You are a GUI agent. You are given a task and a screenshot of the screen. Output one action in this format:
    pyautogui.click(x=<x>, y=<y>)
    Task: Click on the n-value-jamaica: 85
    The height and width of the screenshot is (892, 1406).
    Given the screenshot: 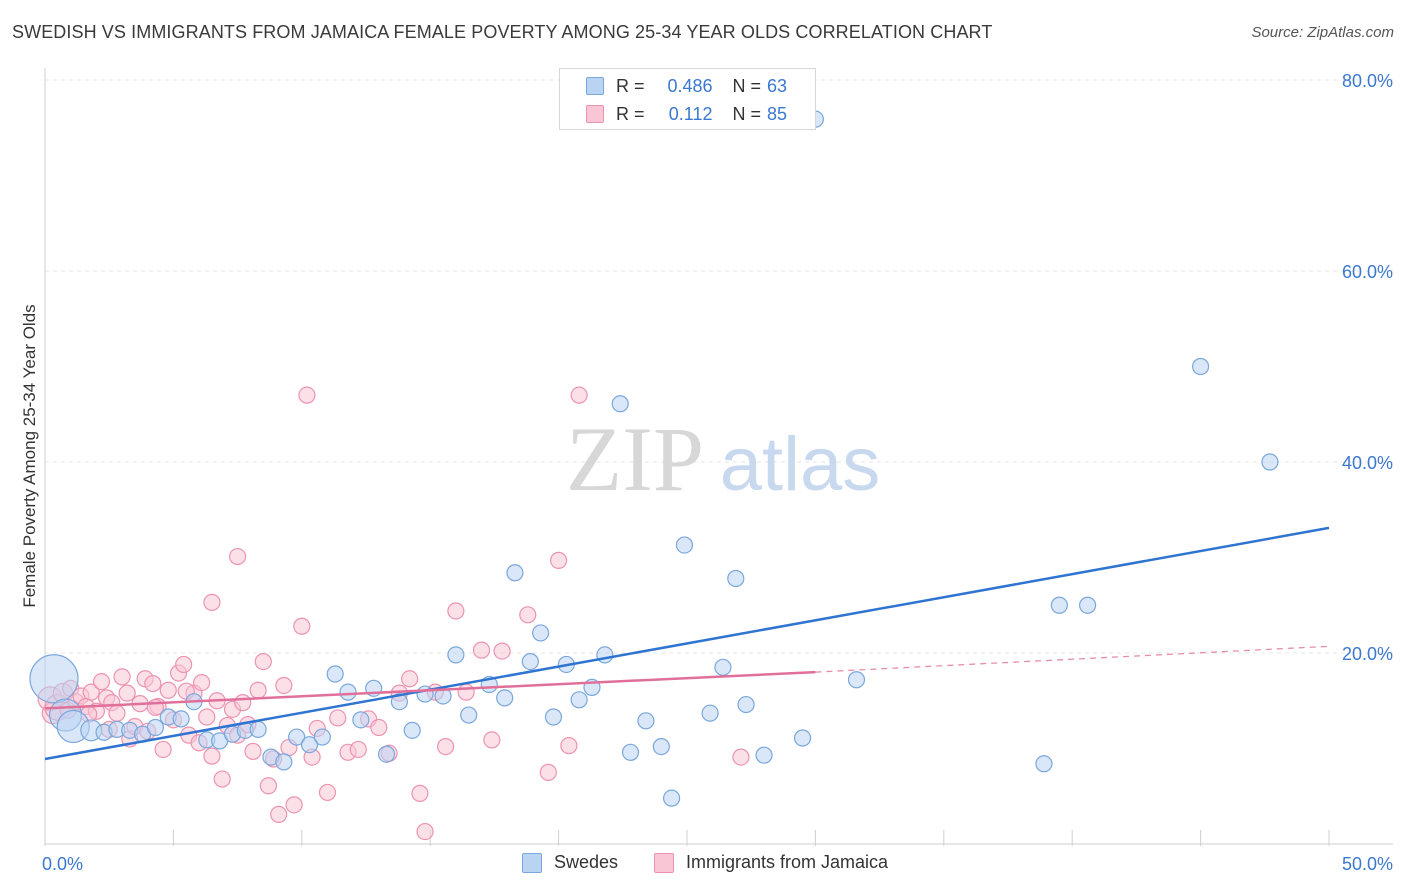 What is the action you would take?
    pyautogui.click(x=777, y=113)
    